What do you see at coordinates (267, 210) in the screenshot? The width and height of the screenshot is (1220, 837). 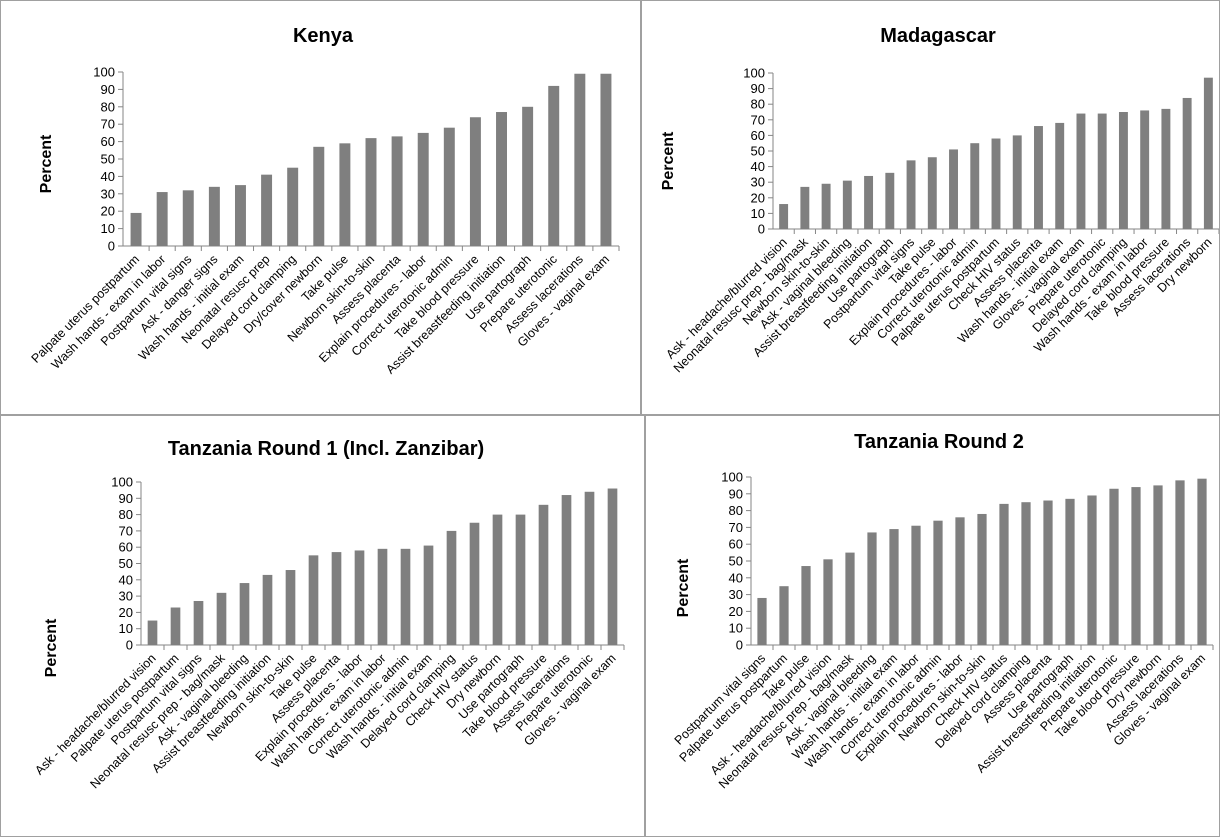 I see `bar-neonatal-resusc-prep` at bounding box center [267, 210].